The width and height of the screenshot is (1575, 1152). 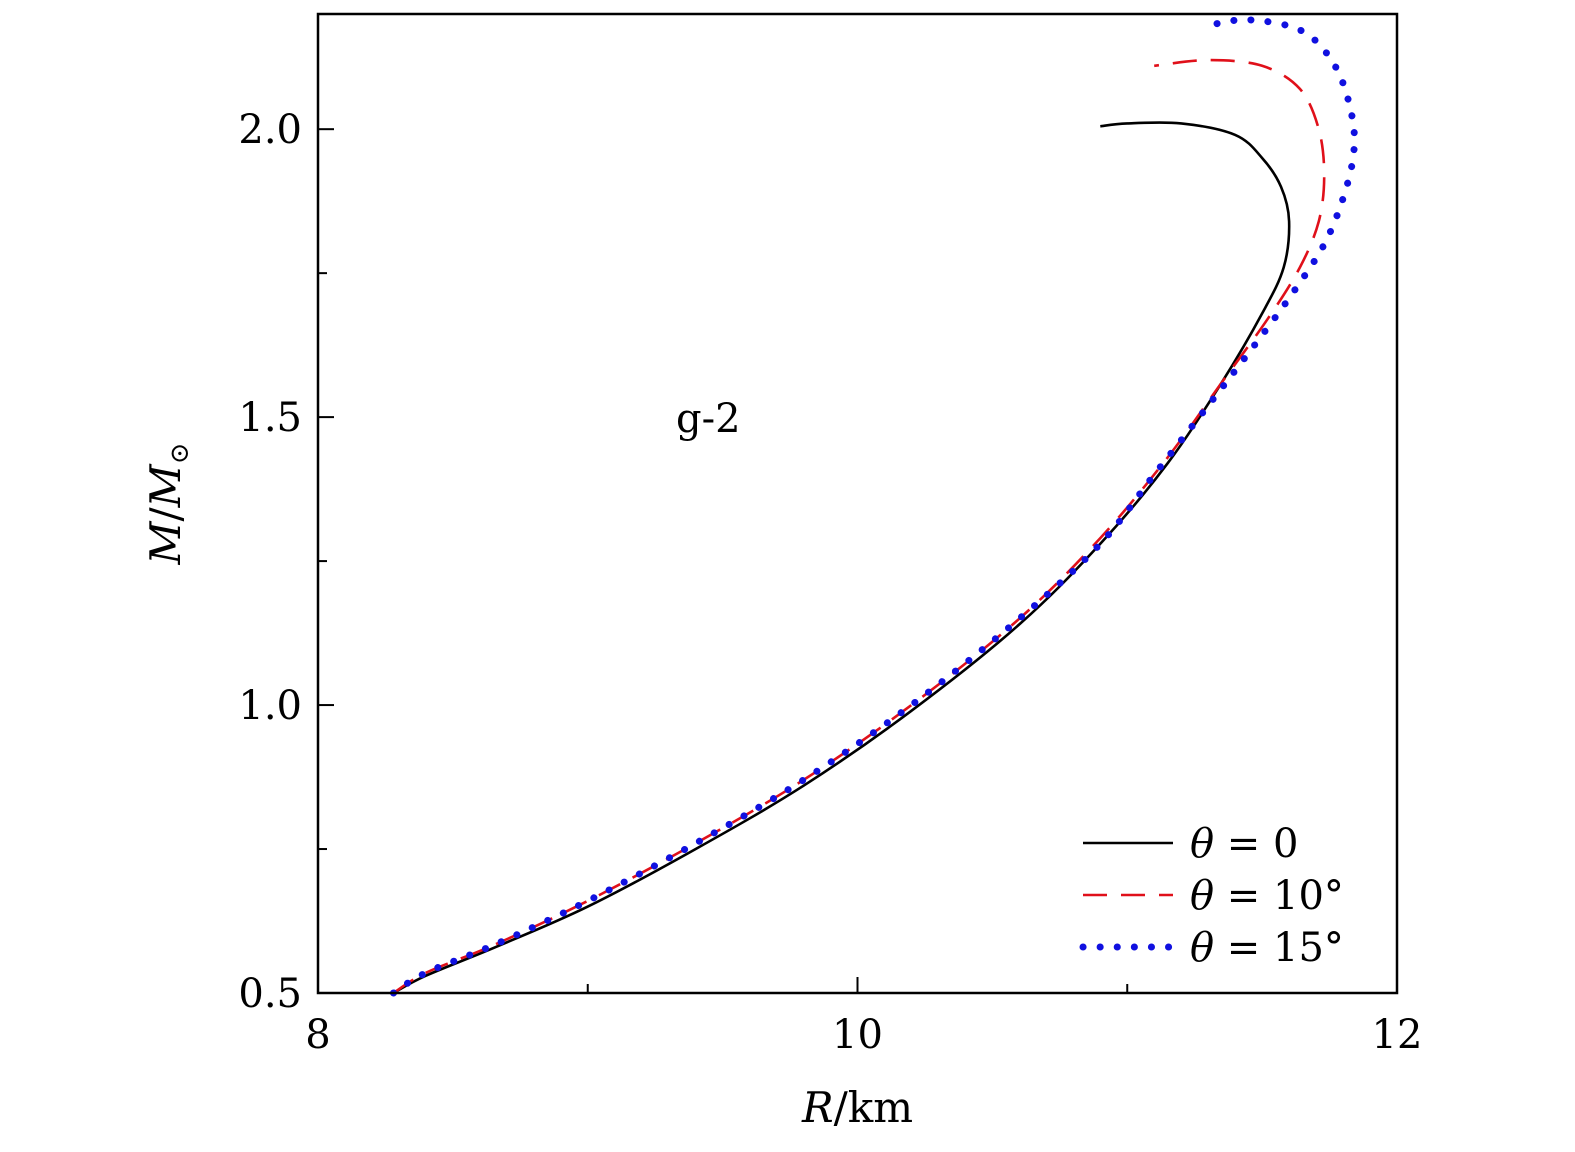 I want to click on legend: θ = 0θ = 10°θ = 15°, so click(x=1211, y=896).